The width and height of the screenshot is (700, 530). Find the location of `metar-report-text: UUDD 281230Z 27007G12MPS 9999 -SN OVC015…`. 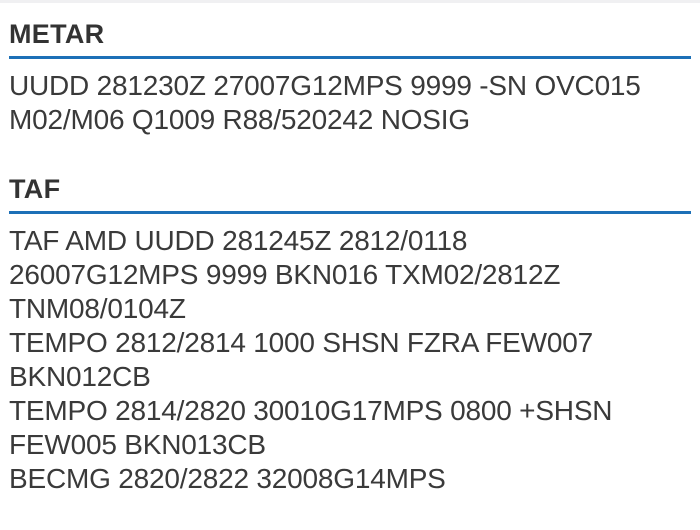

metar-report-text: UUDD 281230Z 27007G12MPS 9999 -SN OVC015… is located at coordinates (325, 102).